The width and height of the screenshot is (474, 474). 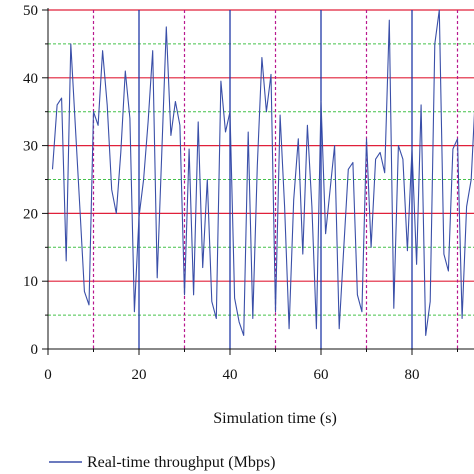 I want to click on y-tick-label-0: 0, so click(x=35, y=350).